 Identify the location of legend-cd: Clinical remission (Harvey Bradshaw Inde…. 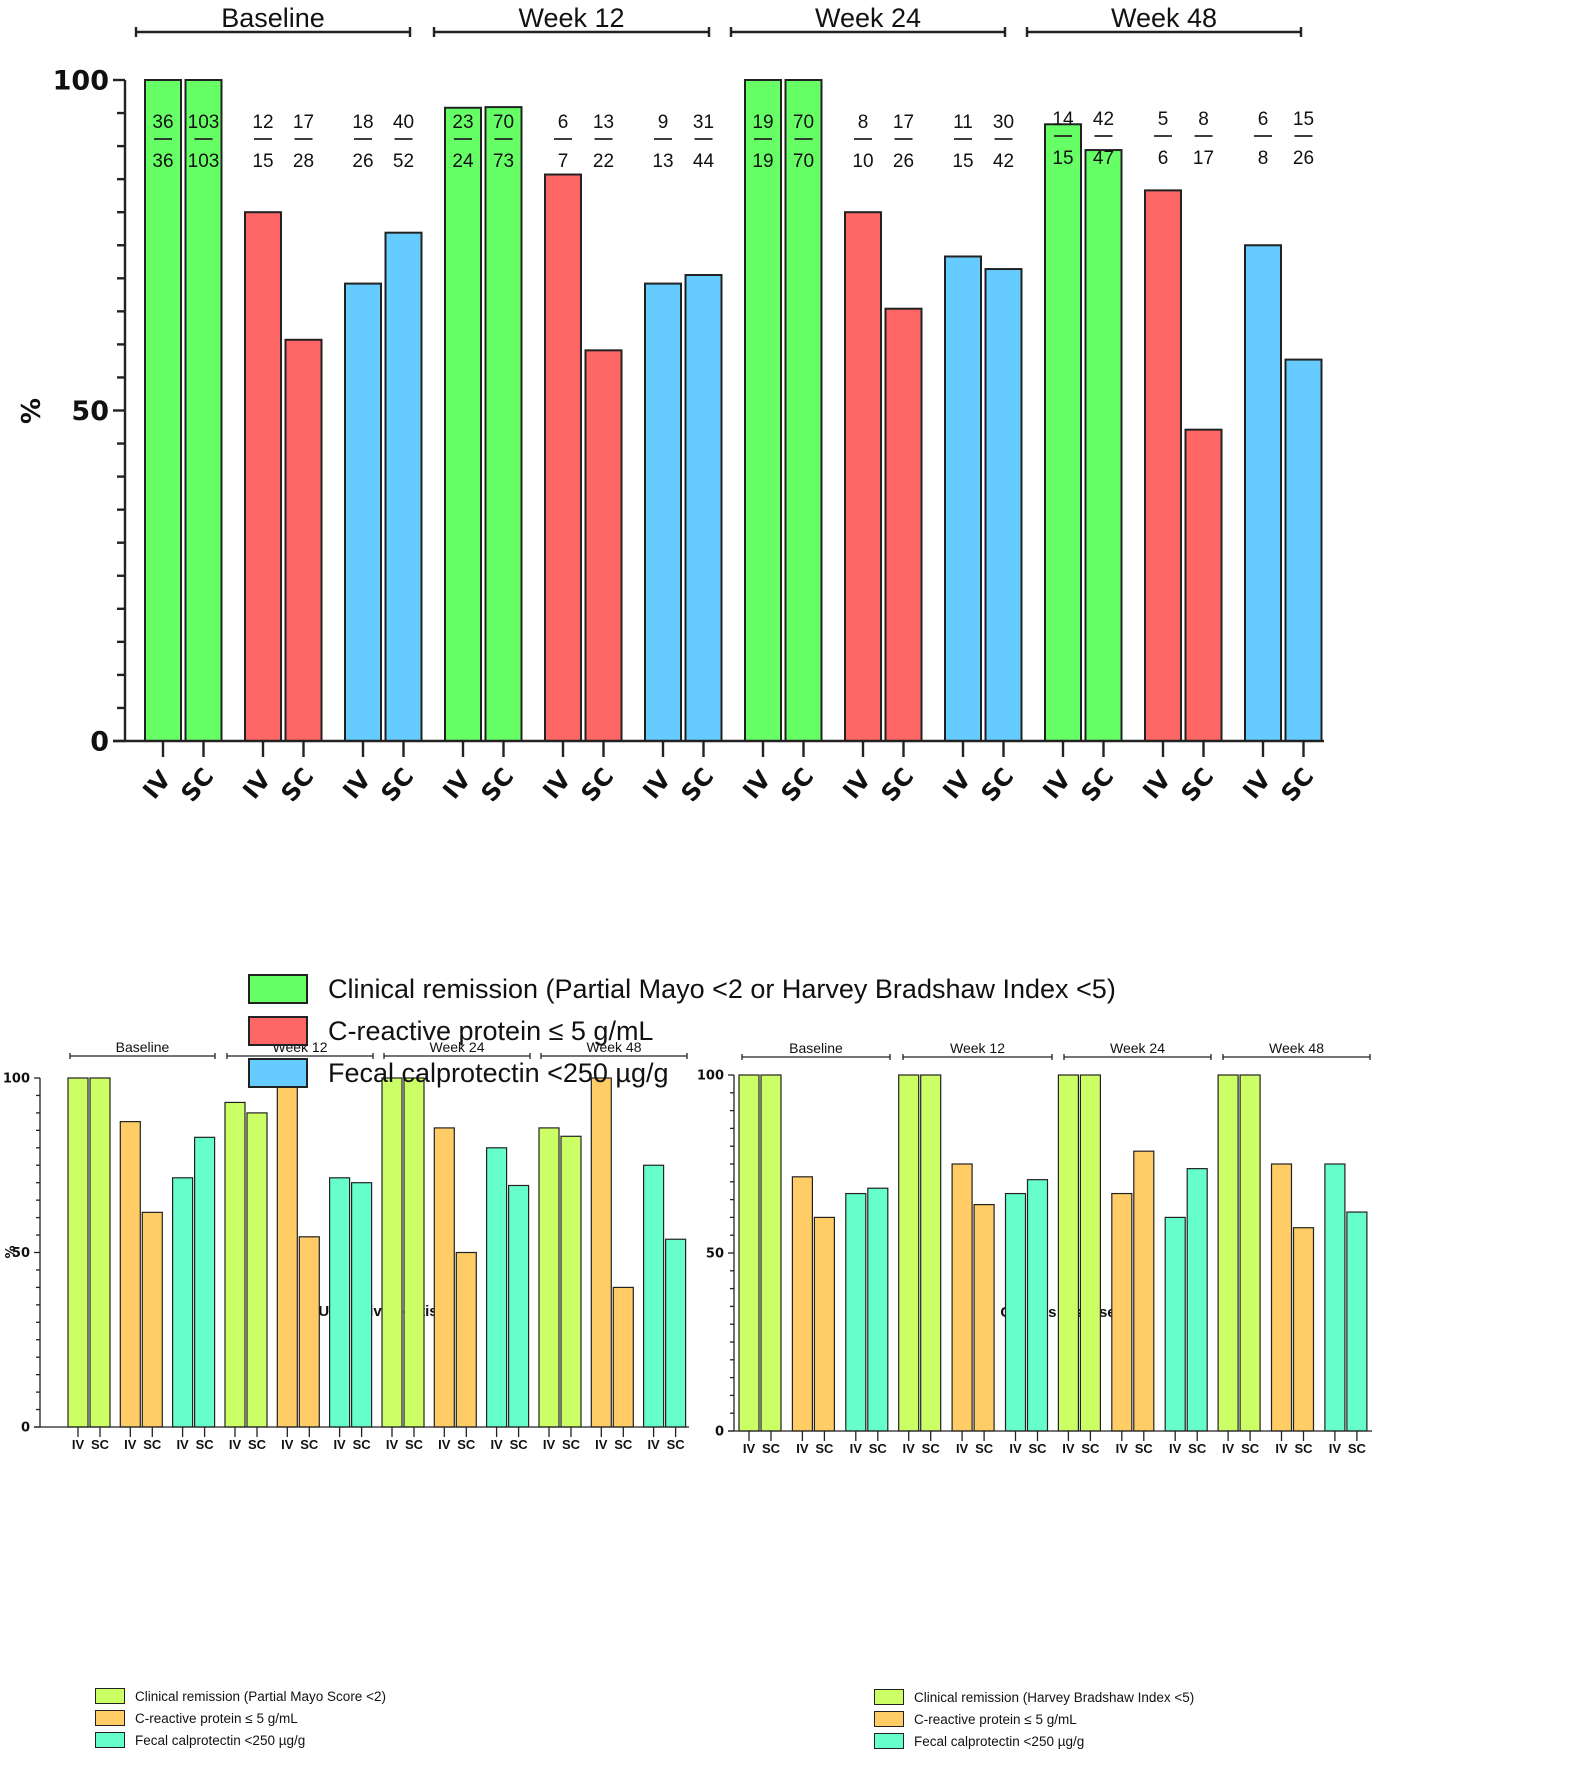
(1034, 1719).